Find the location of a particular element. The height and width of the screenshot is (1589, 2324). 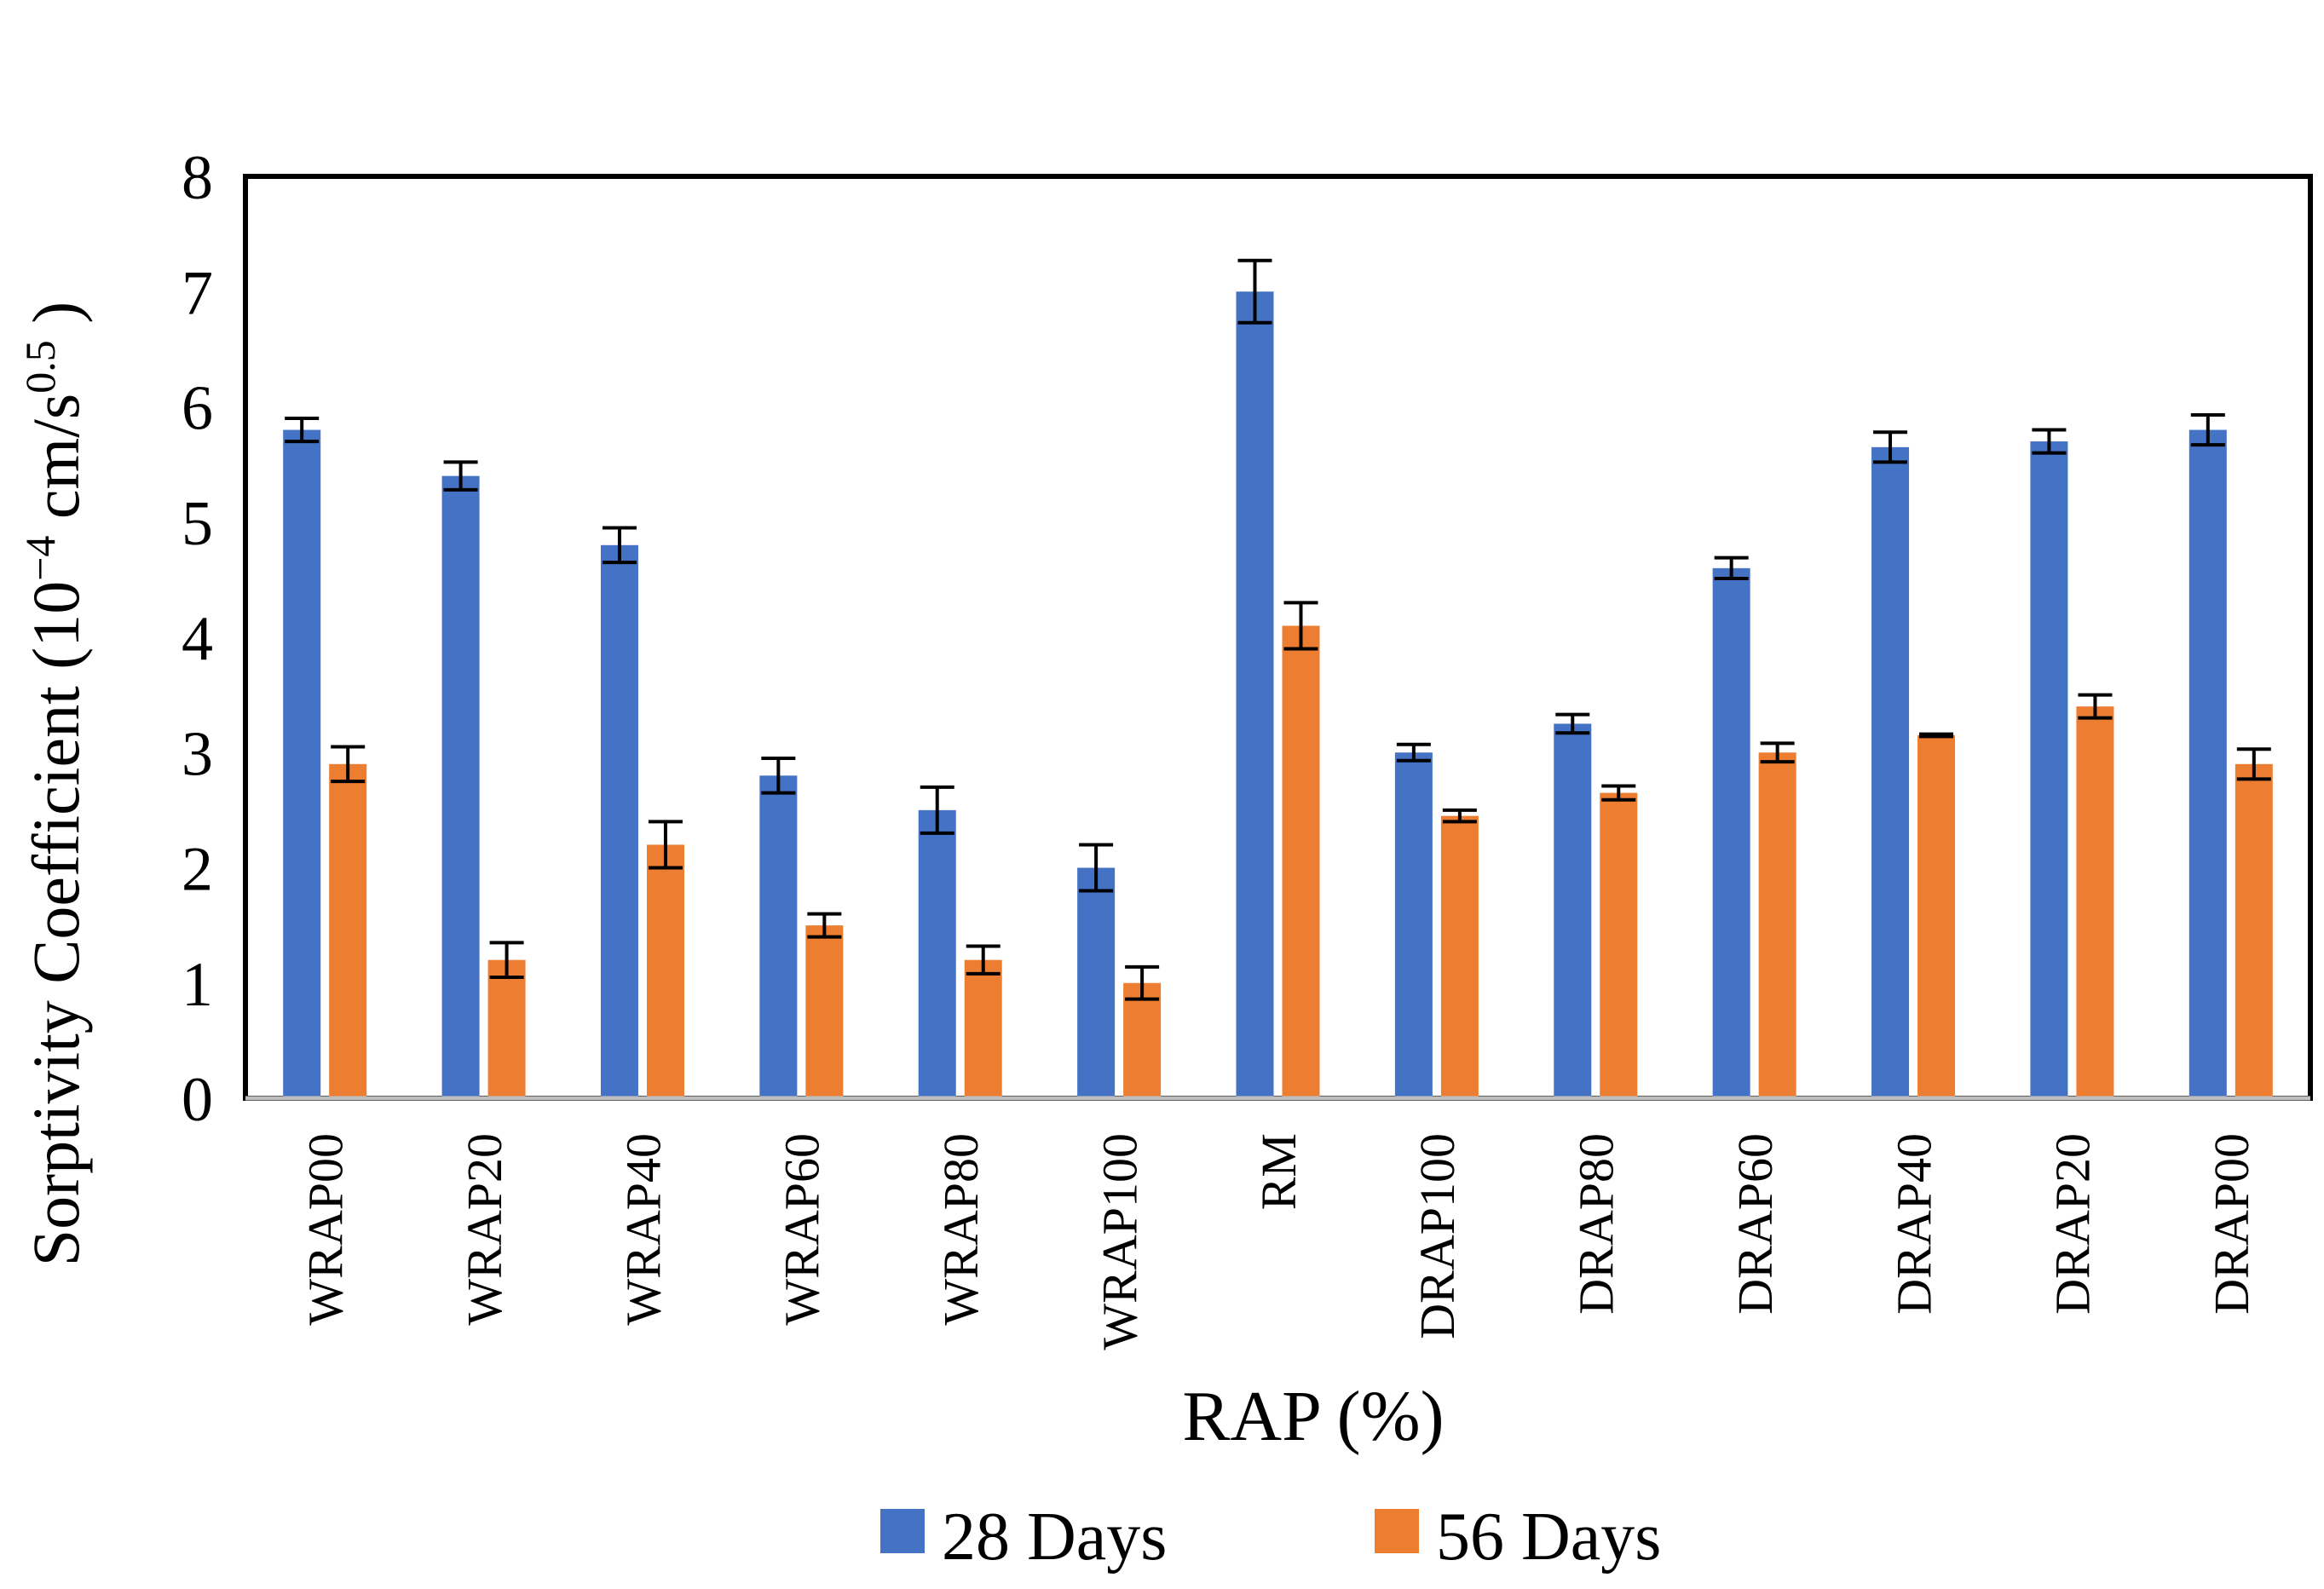

x-tick-label-rm: RM is located at coordinates (1278, 1171).